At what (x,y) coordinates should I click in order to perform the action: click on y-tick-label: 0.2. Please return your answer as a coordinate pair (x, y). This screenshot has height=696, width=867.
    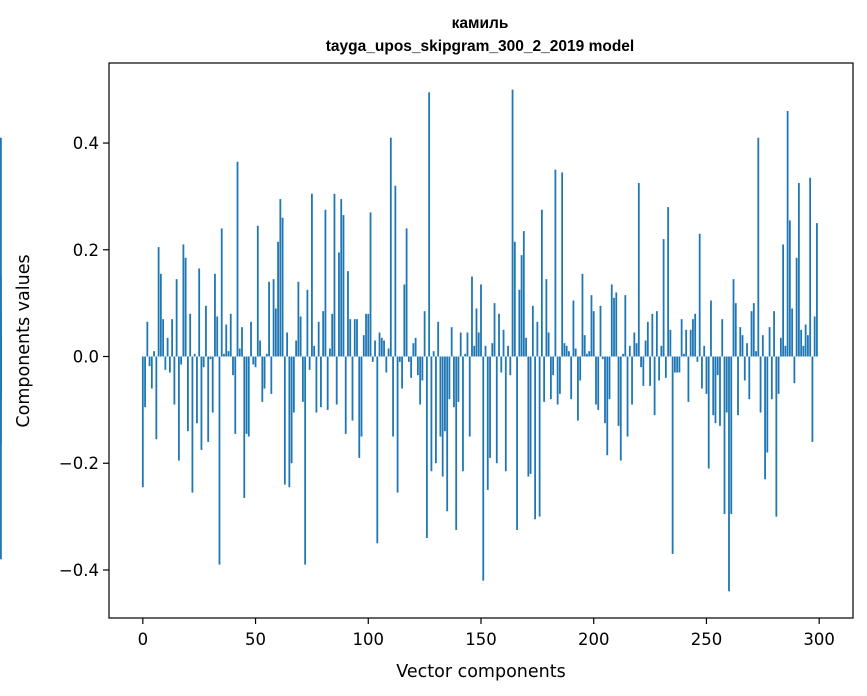
    Looking at the image, I should click on (86, 250).